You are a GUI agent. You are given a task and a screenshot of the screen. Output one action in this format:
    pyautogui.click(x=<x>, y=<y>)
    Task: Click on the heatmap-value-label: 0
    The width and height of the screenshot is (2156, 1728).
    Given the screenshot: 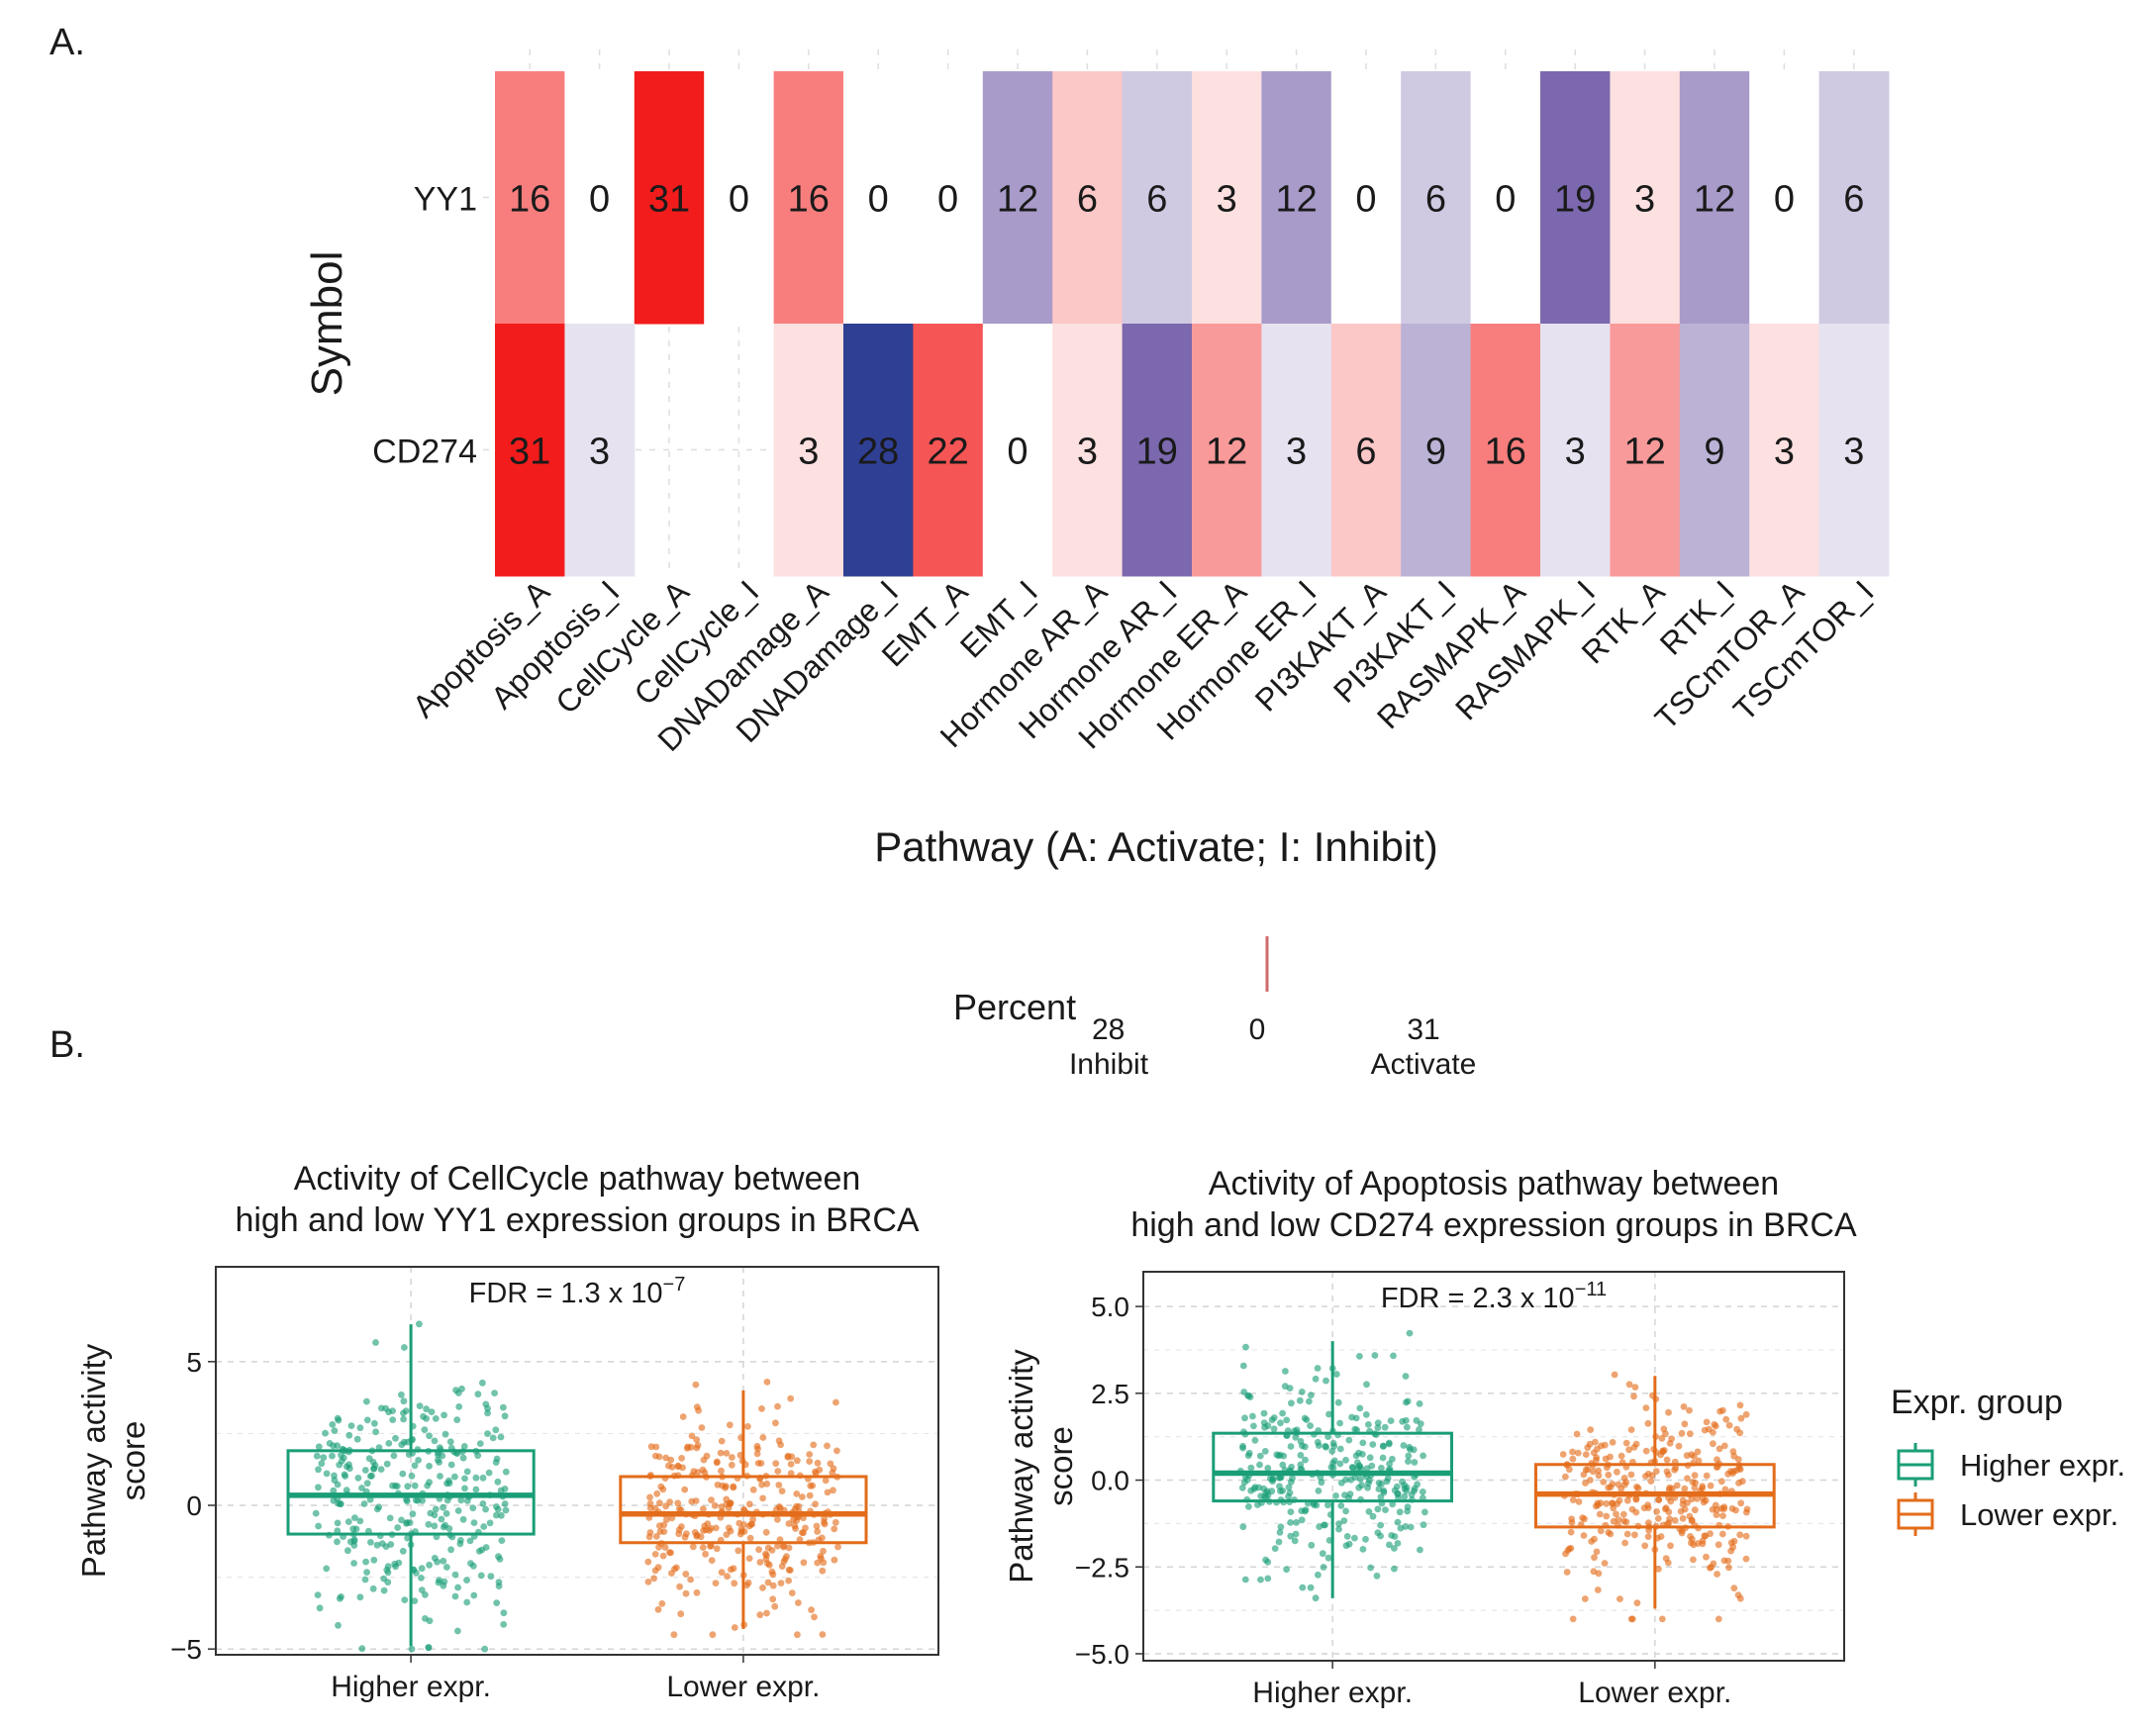 What is the action you would take?
    pyautogui.click(x=739, y=200)
    